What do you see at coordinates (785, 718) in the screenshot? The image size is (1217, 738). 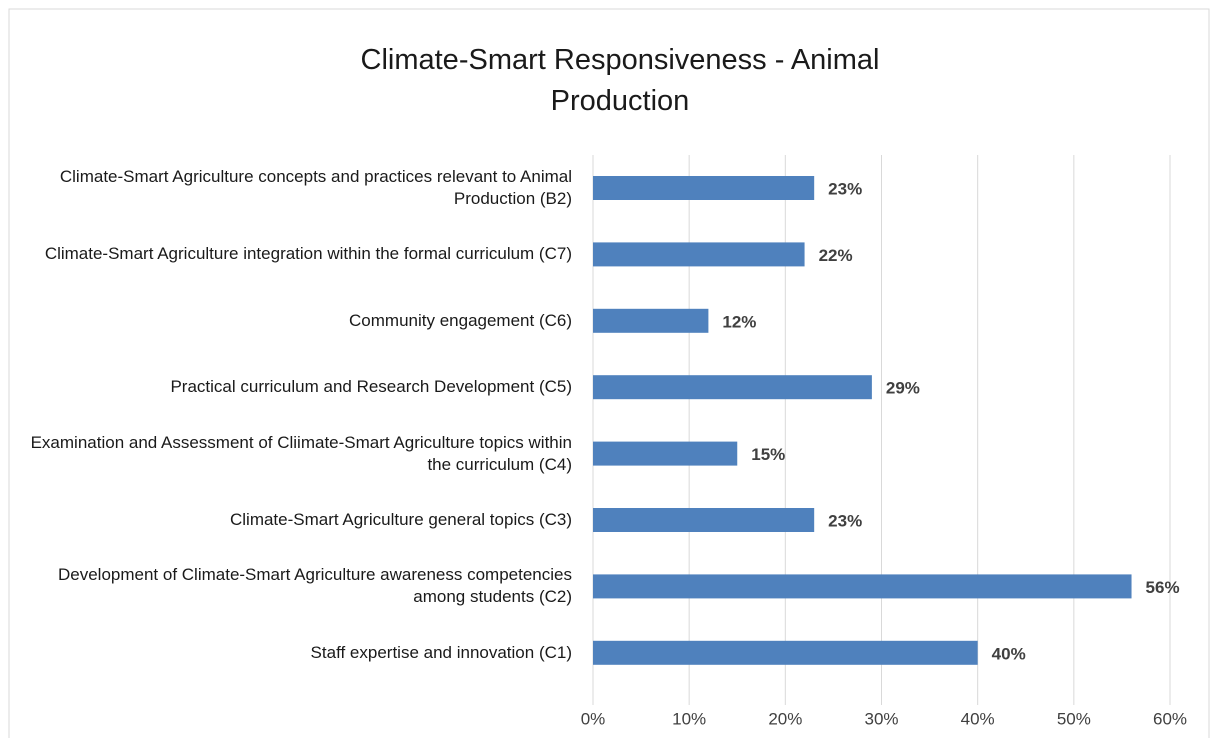 I see `x-tick-label: 20%` at bounding box center [785, 718].